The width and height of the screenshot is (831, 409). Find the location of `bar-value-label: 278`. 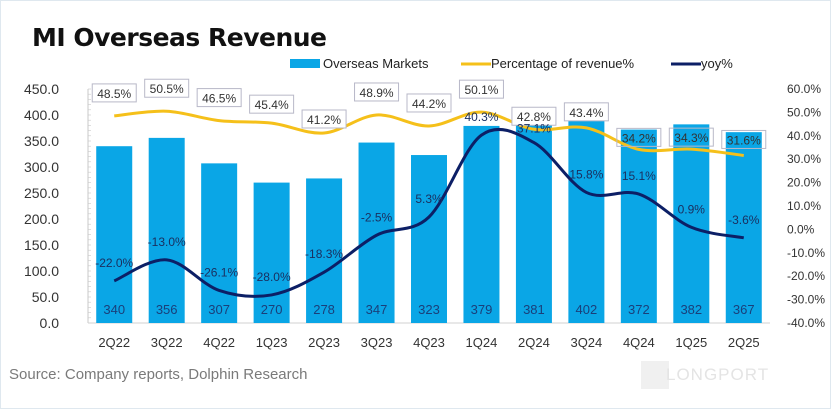

bar-value-label: 278 is located at coordinates (324, 309).